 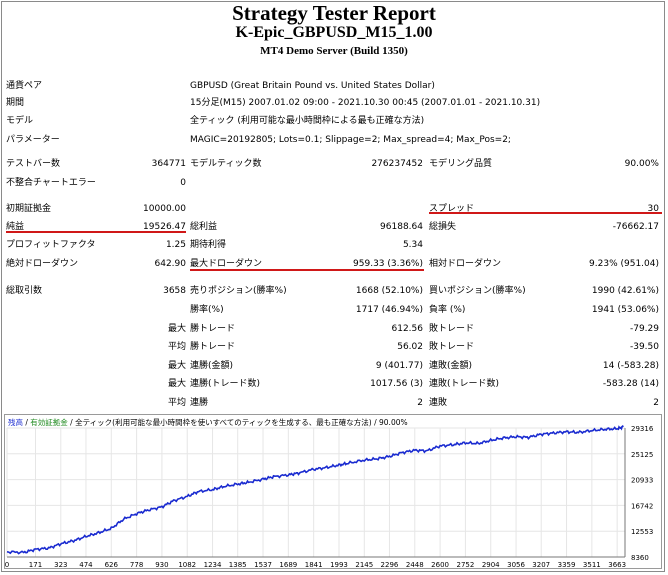 I want to click on x-tick-label: 2752, so click(x=466, y=565).